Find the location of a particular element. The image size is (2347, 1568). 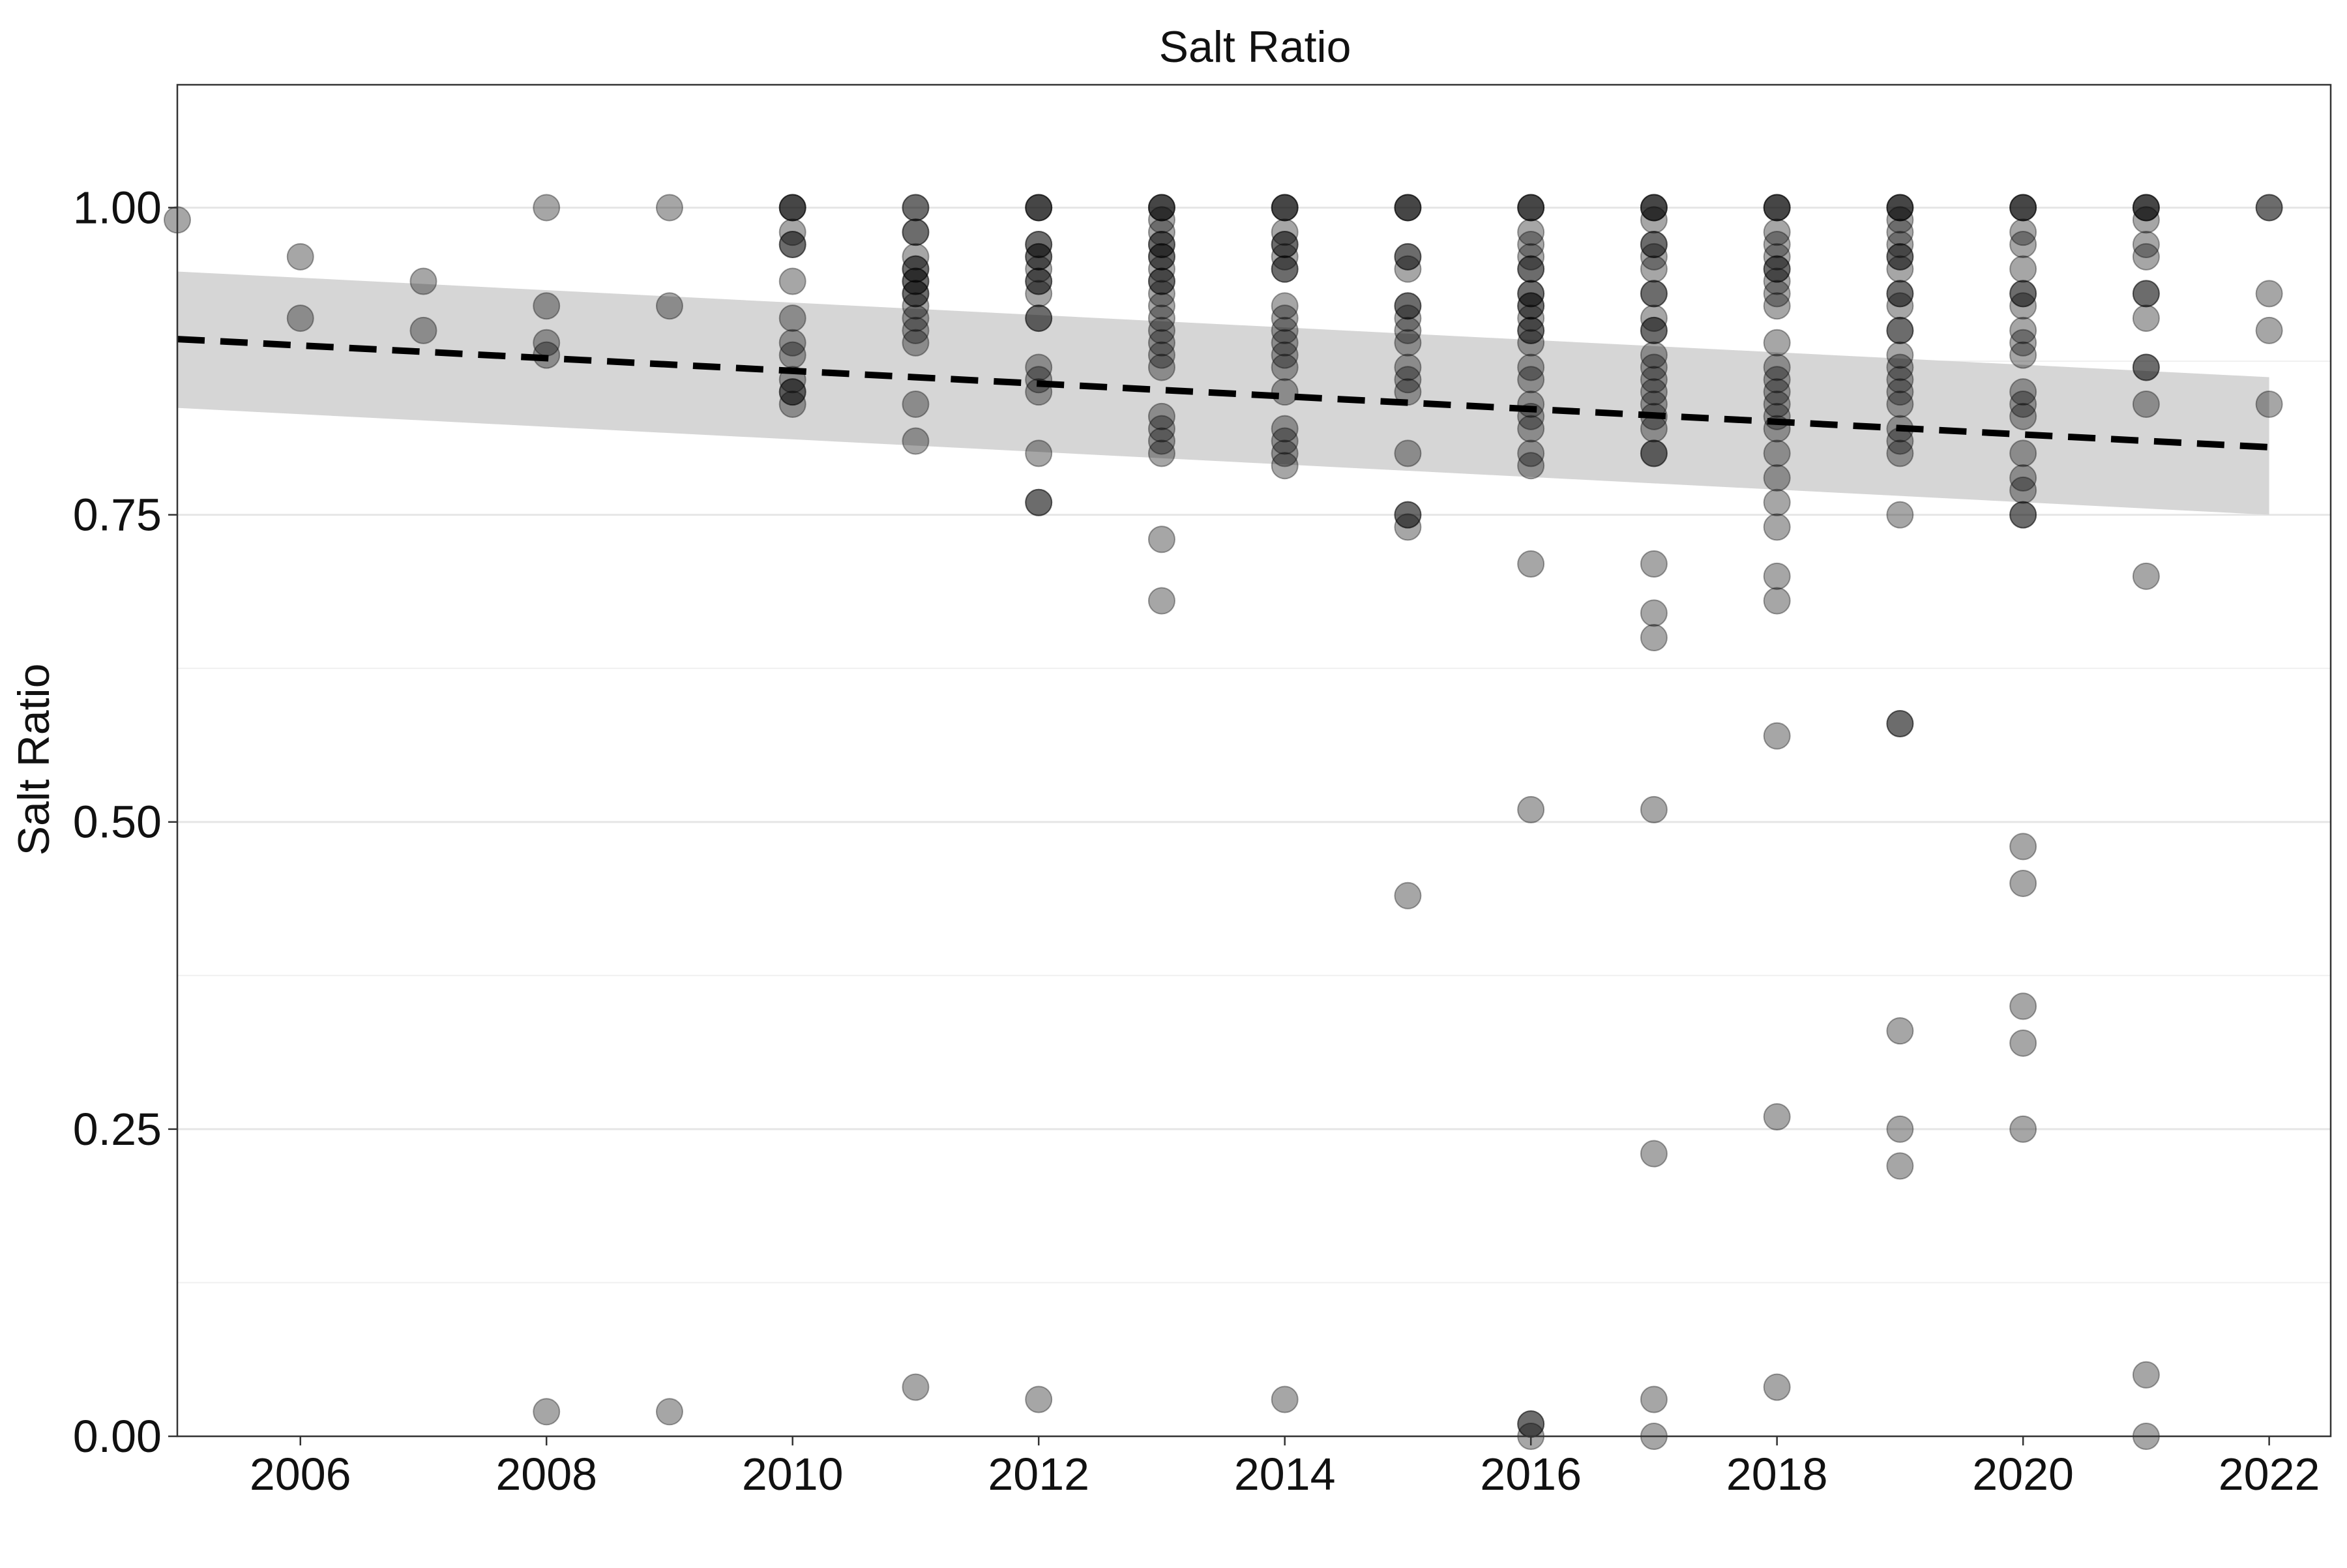

x-tick-label: 2020 is located at coordinates (2023, 1475).